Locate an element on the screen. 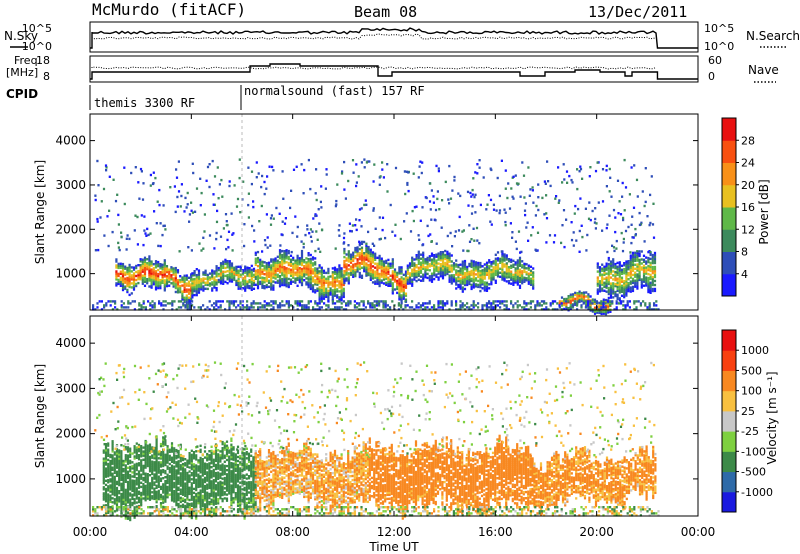 The height and width of the screenshot is (554, 800). nave-label: Nave is located at coordinates (763, 70).